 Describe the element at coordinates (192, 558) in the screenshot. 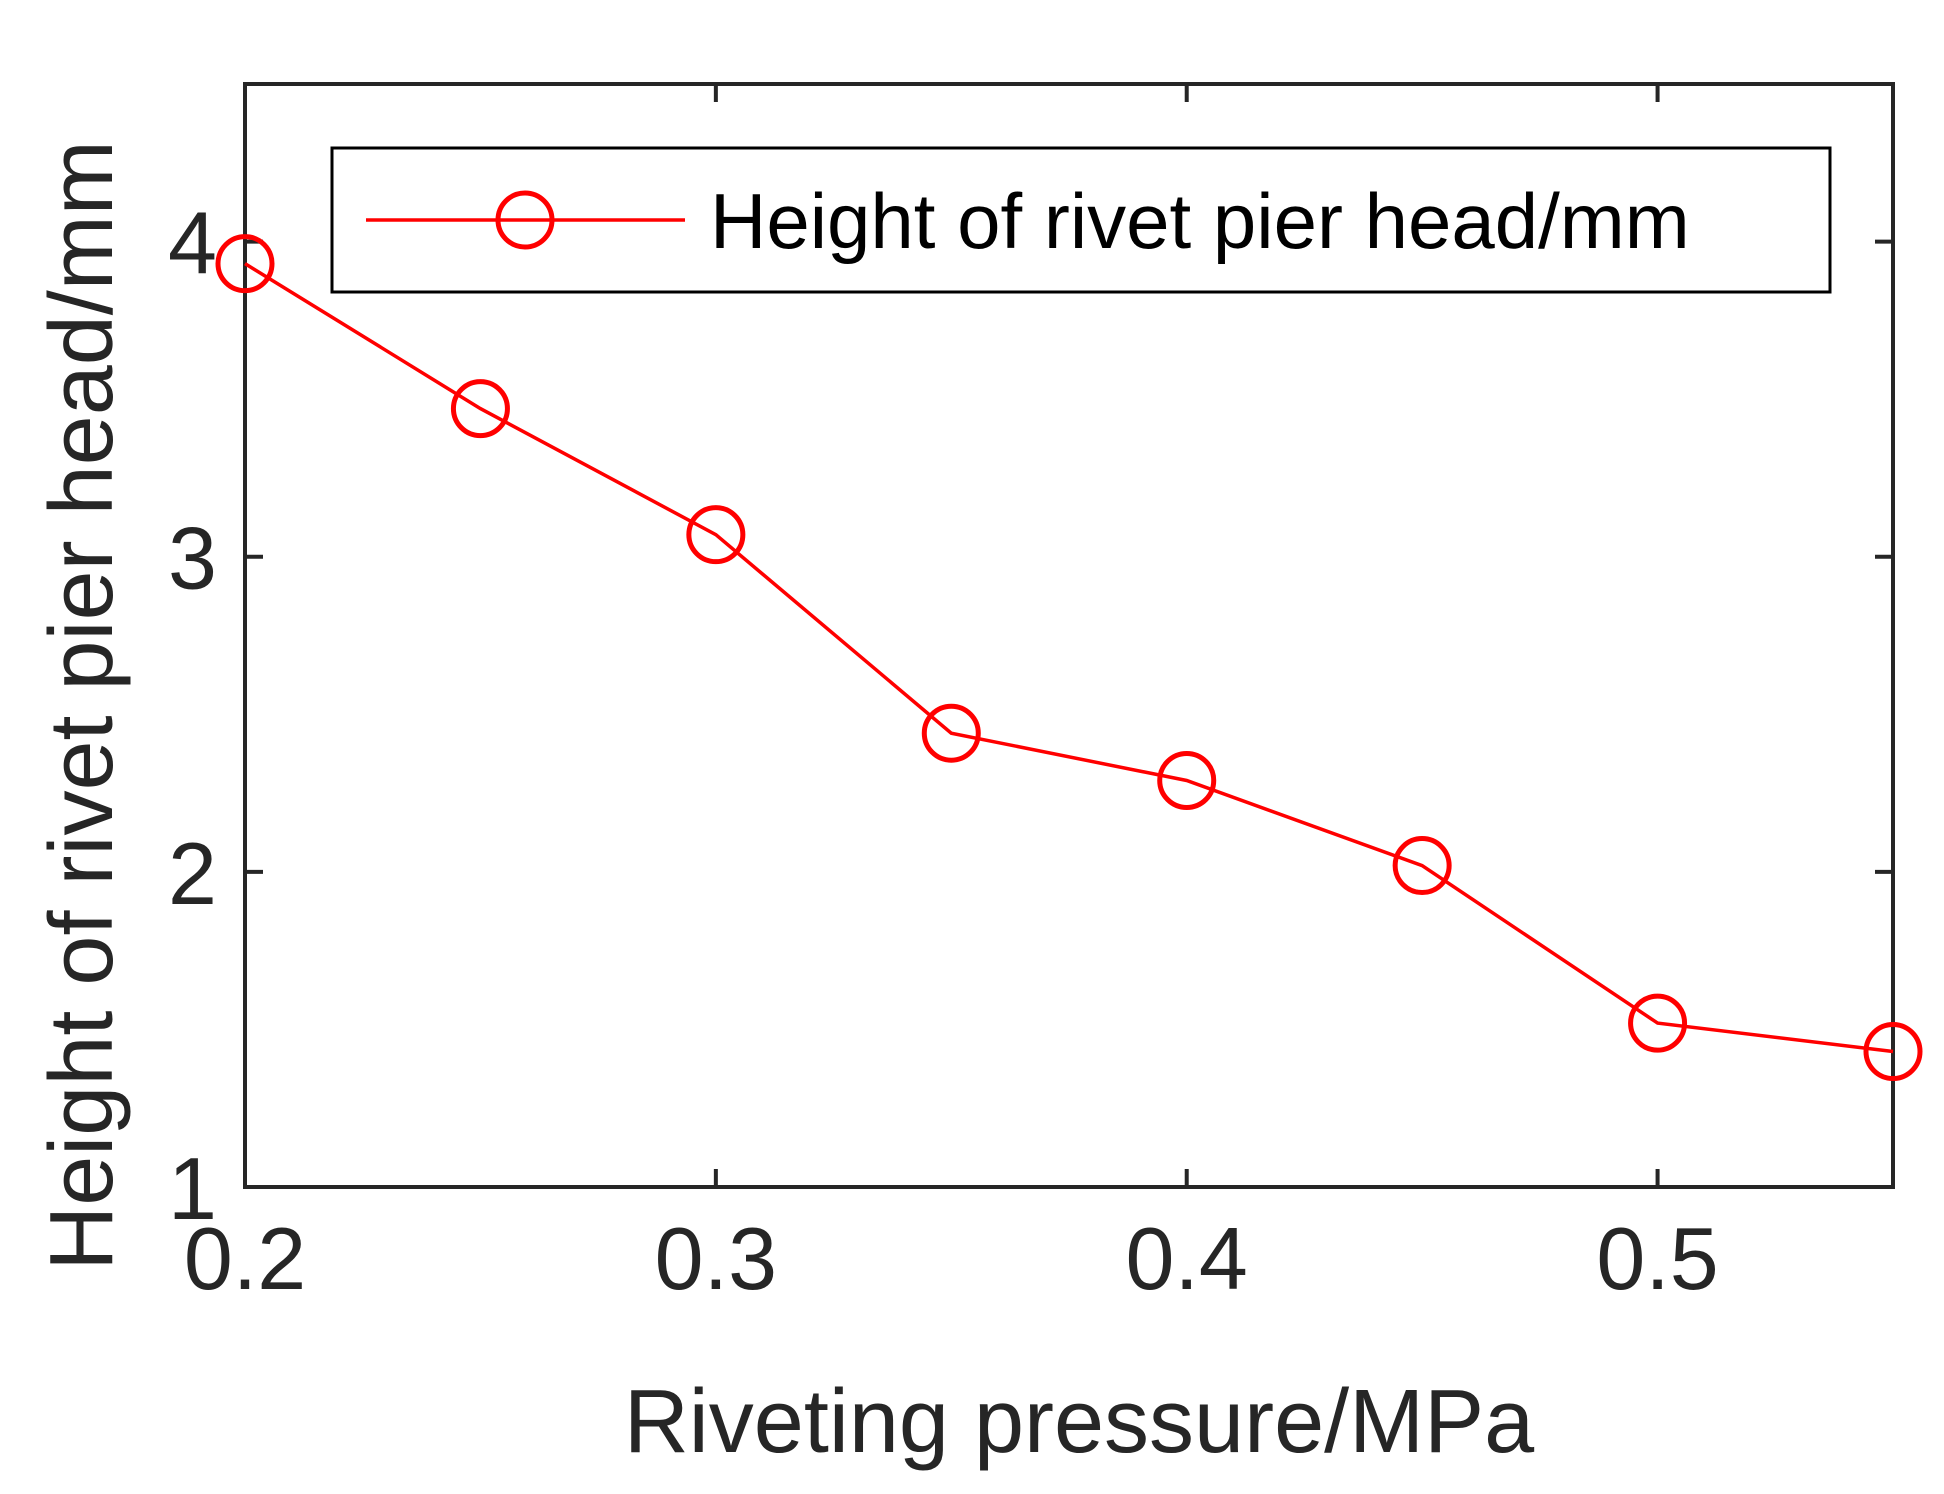

I see `y-tick-label: 3` at that location.